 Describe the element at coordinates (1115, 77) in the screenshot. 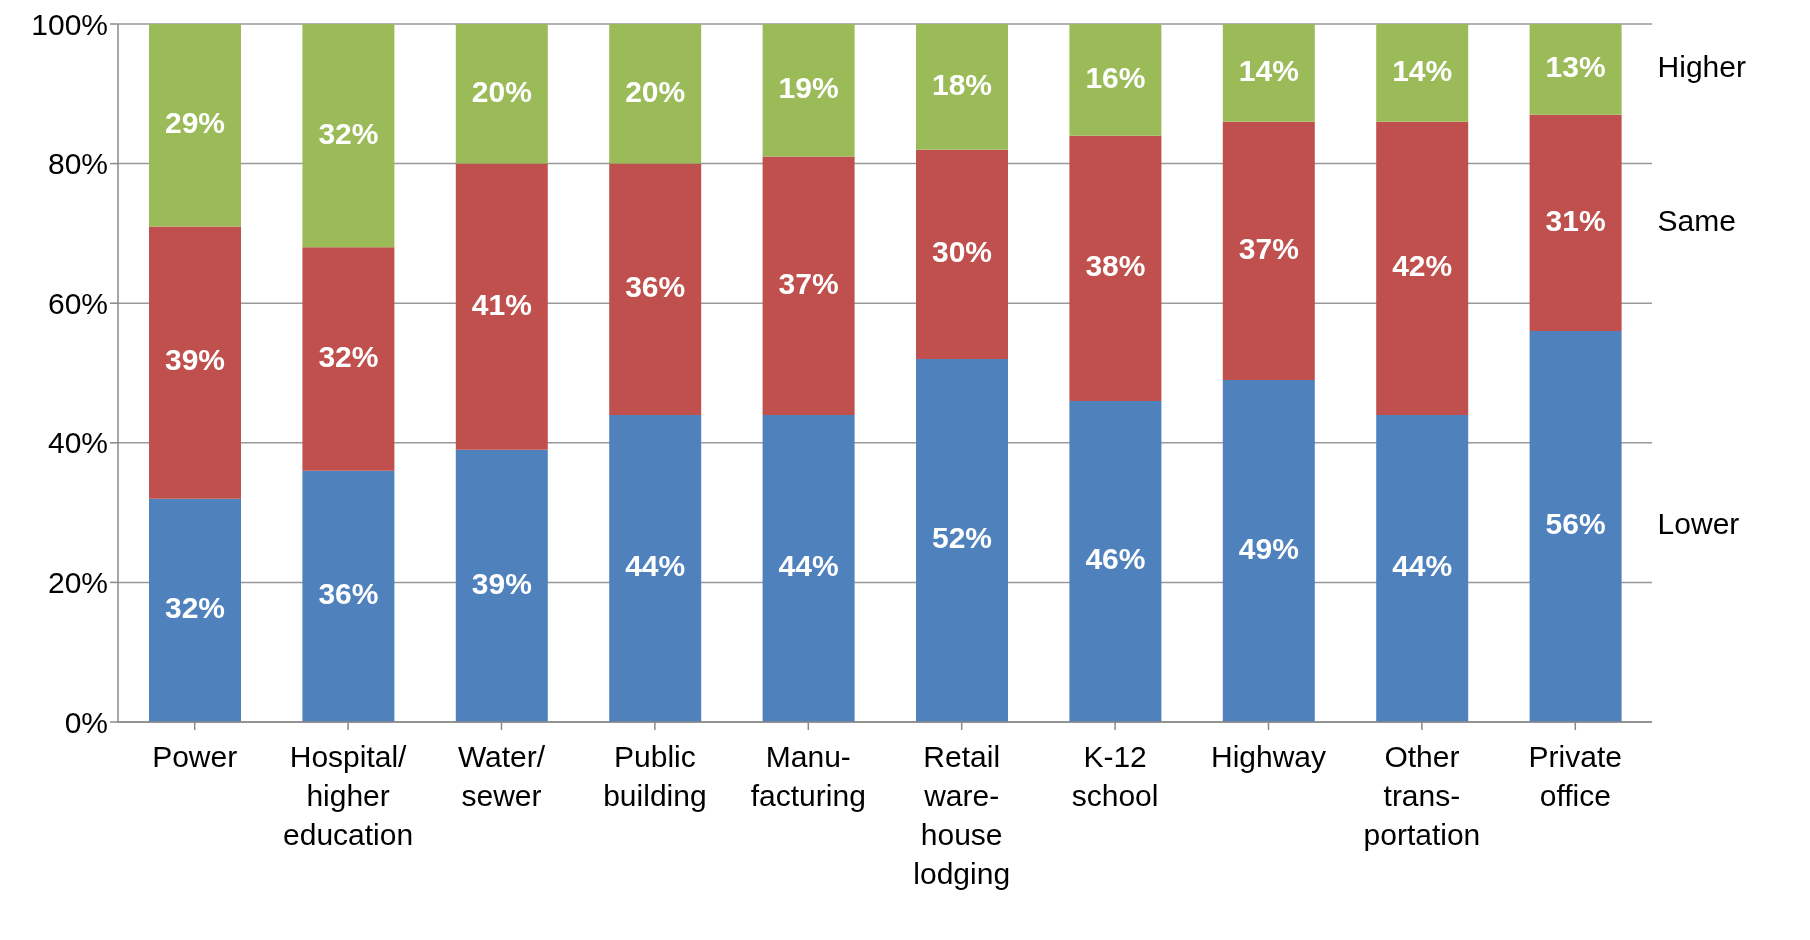

I see `data-label: 16%` at that location.